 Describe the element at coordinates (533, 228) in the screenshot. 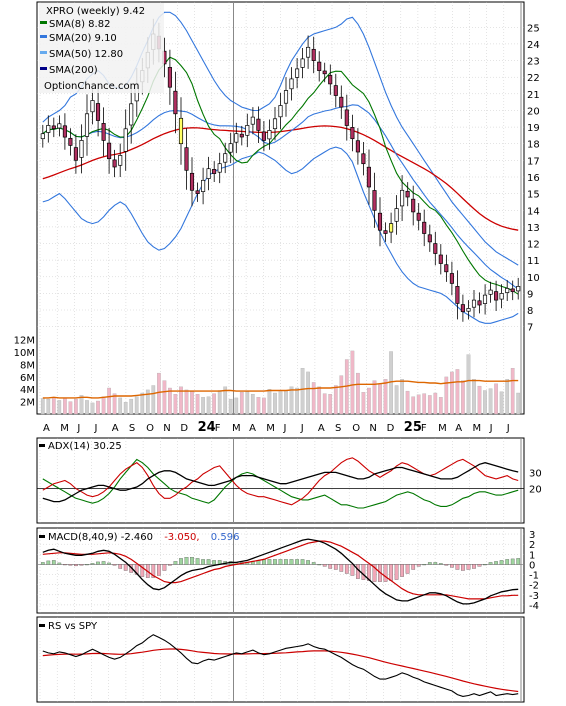

I see `price-tick-label: 13` at that location.